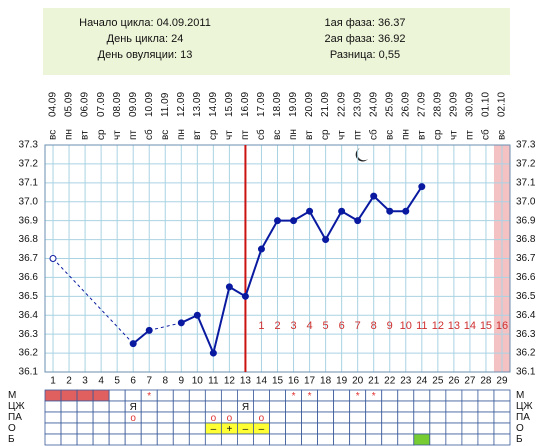 Image resolution: width=540 pixels, height=446 pixels. I want to click on weekday-label: вт, so click(309, 135).